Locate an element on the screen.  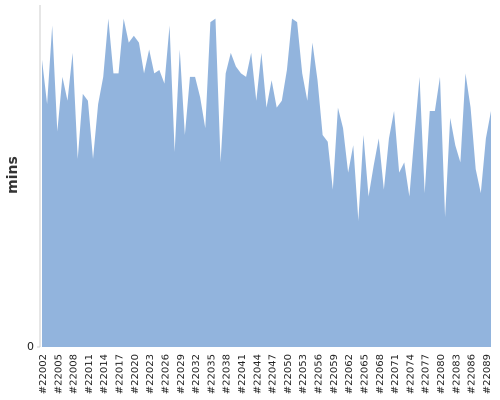
x-tick-label: #22071 is located at coordinates (395, 374).